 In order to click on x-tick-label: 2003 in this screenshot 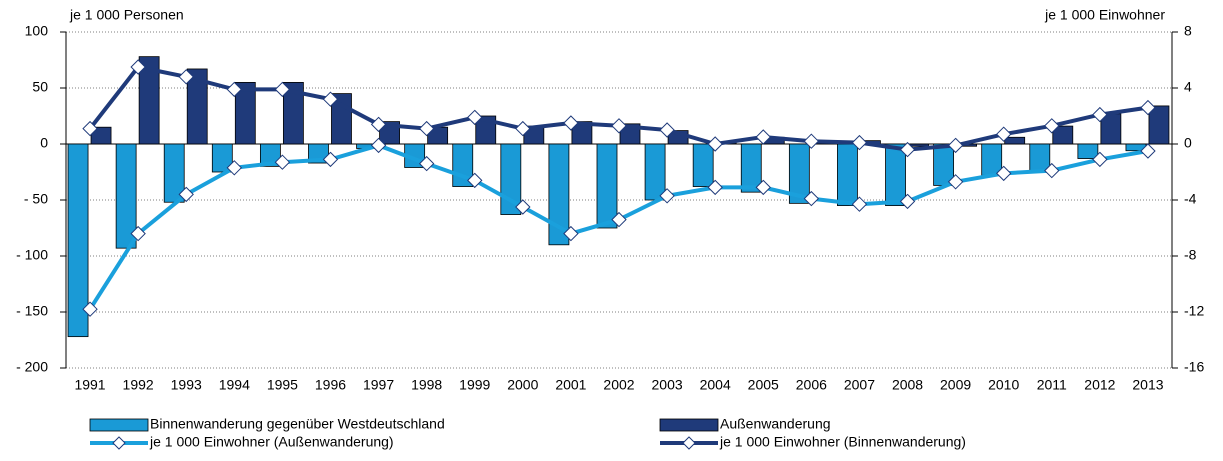, I will do `click(667, 385)`.